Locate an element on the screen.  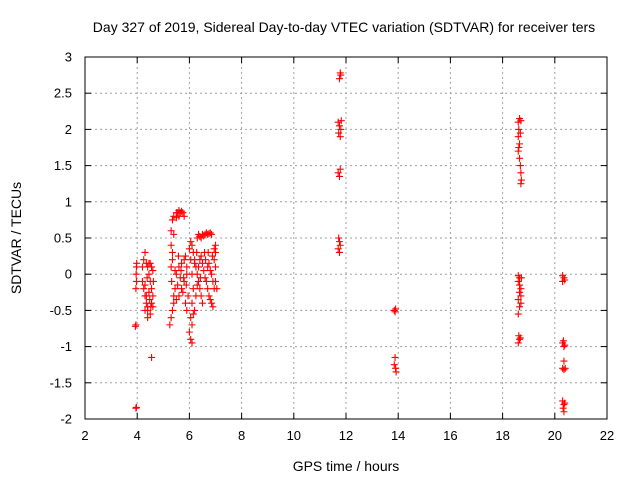
x-tick-label: 22 is located at coordinates (607, 435).